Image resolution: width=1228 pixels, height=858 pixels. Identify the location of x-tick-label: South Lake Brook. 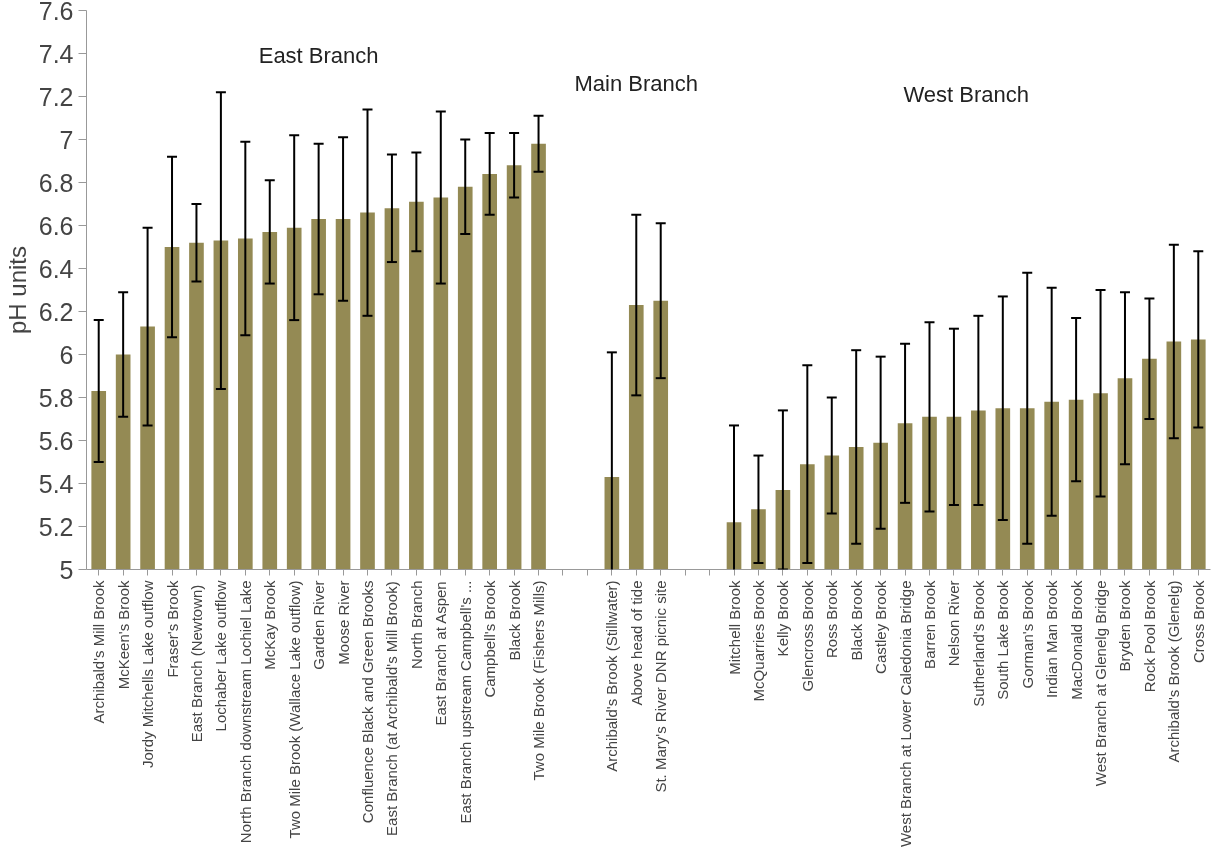
(1003, 640).